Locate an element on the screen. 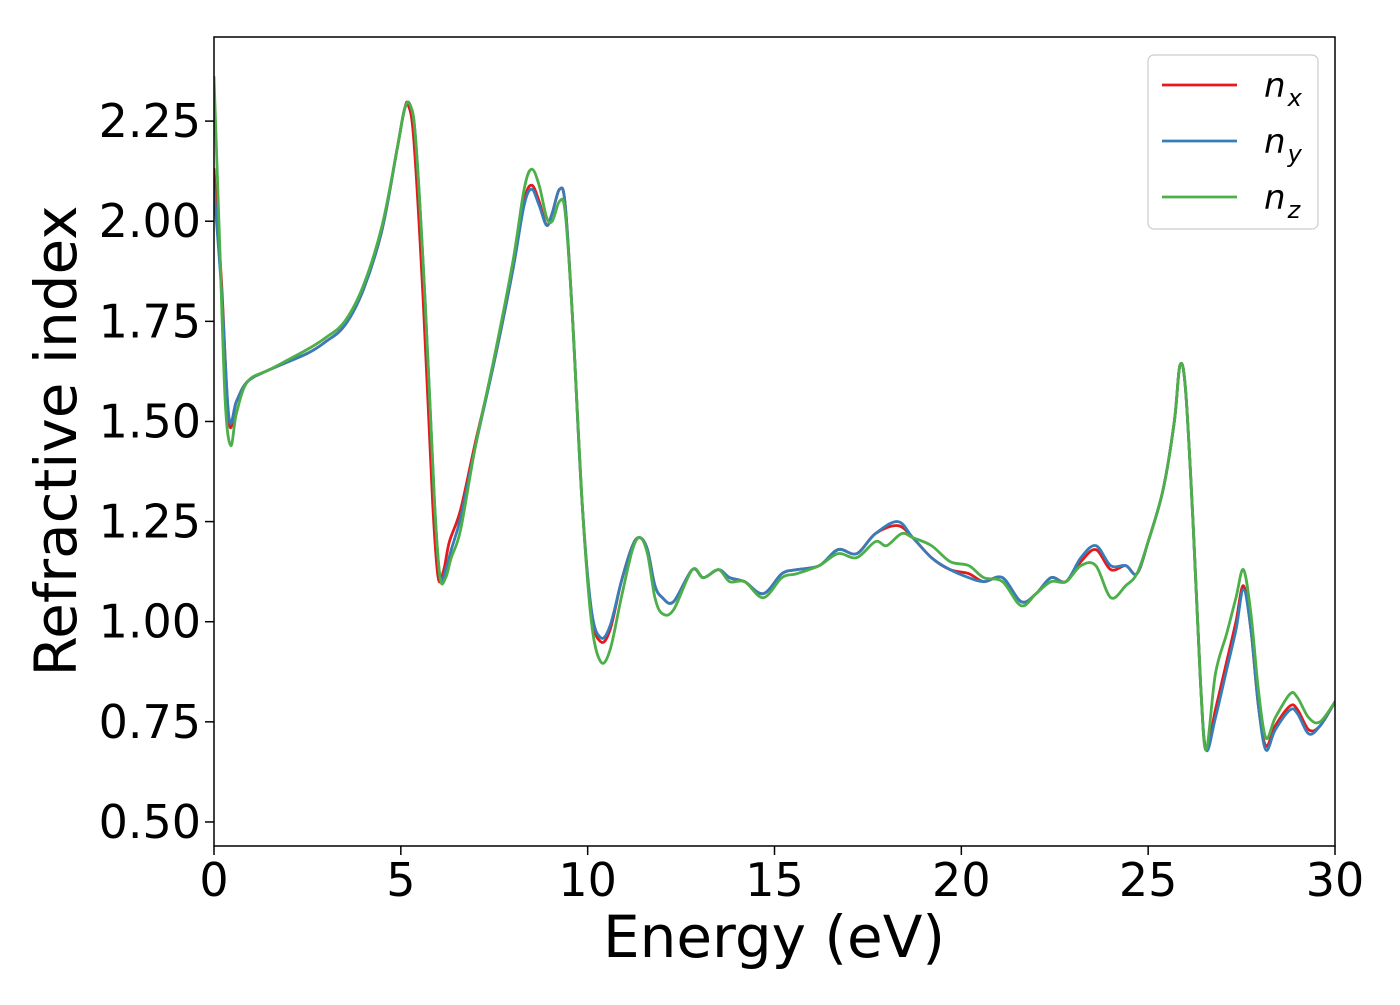  x-tick-label: 5 is located at coordinates (400, 880).